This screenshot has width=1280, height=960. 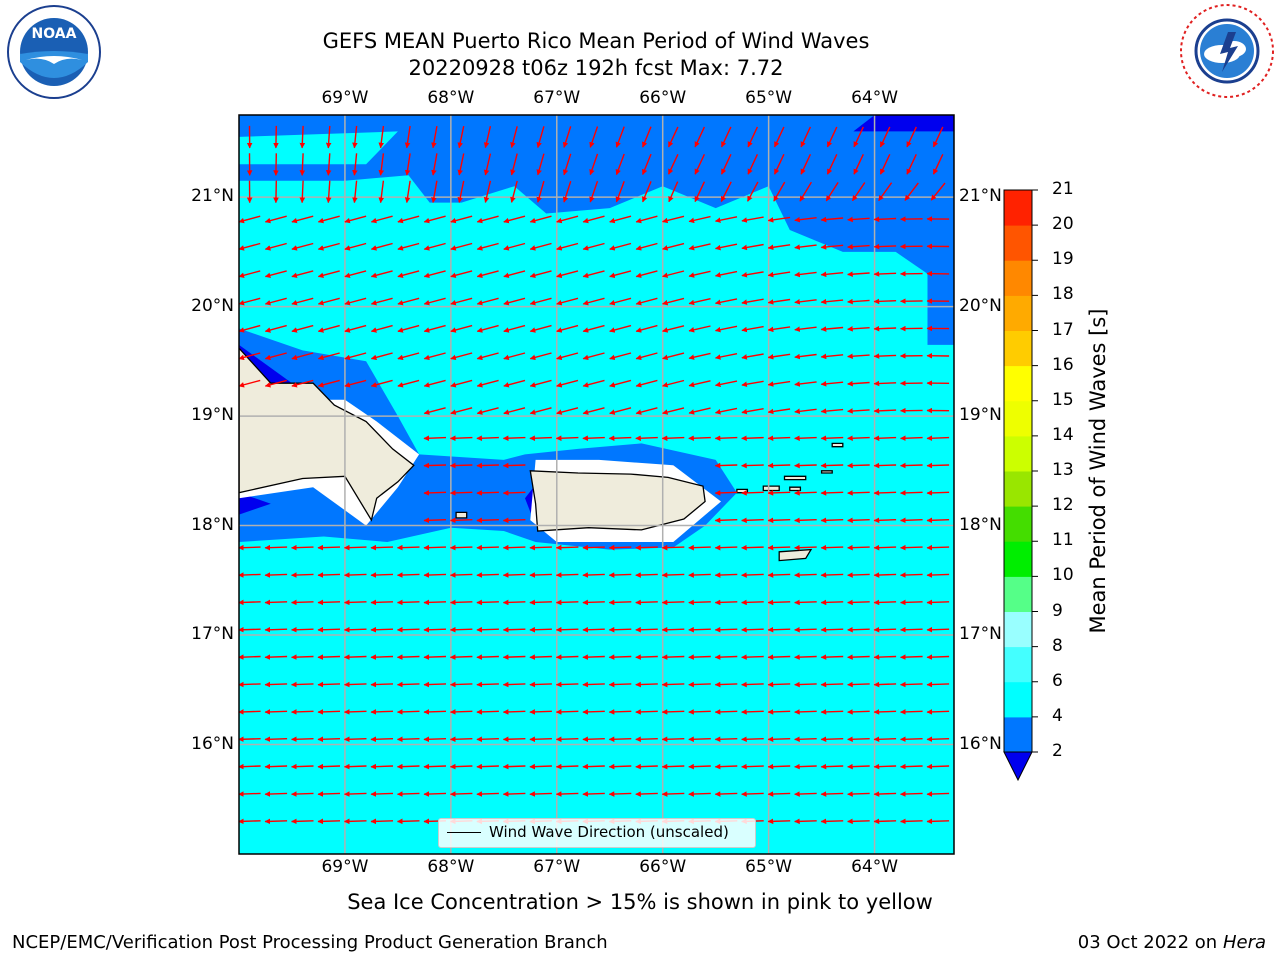 What do you see at coordinates (980, 524) in the screenshot?
I see `lat-label-right: 18°N` at bounding box center [980, 524].